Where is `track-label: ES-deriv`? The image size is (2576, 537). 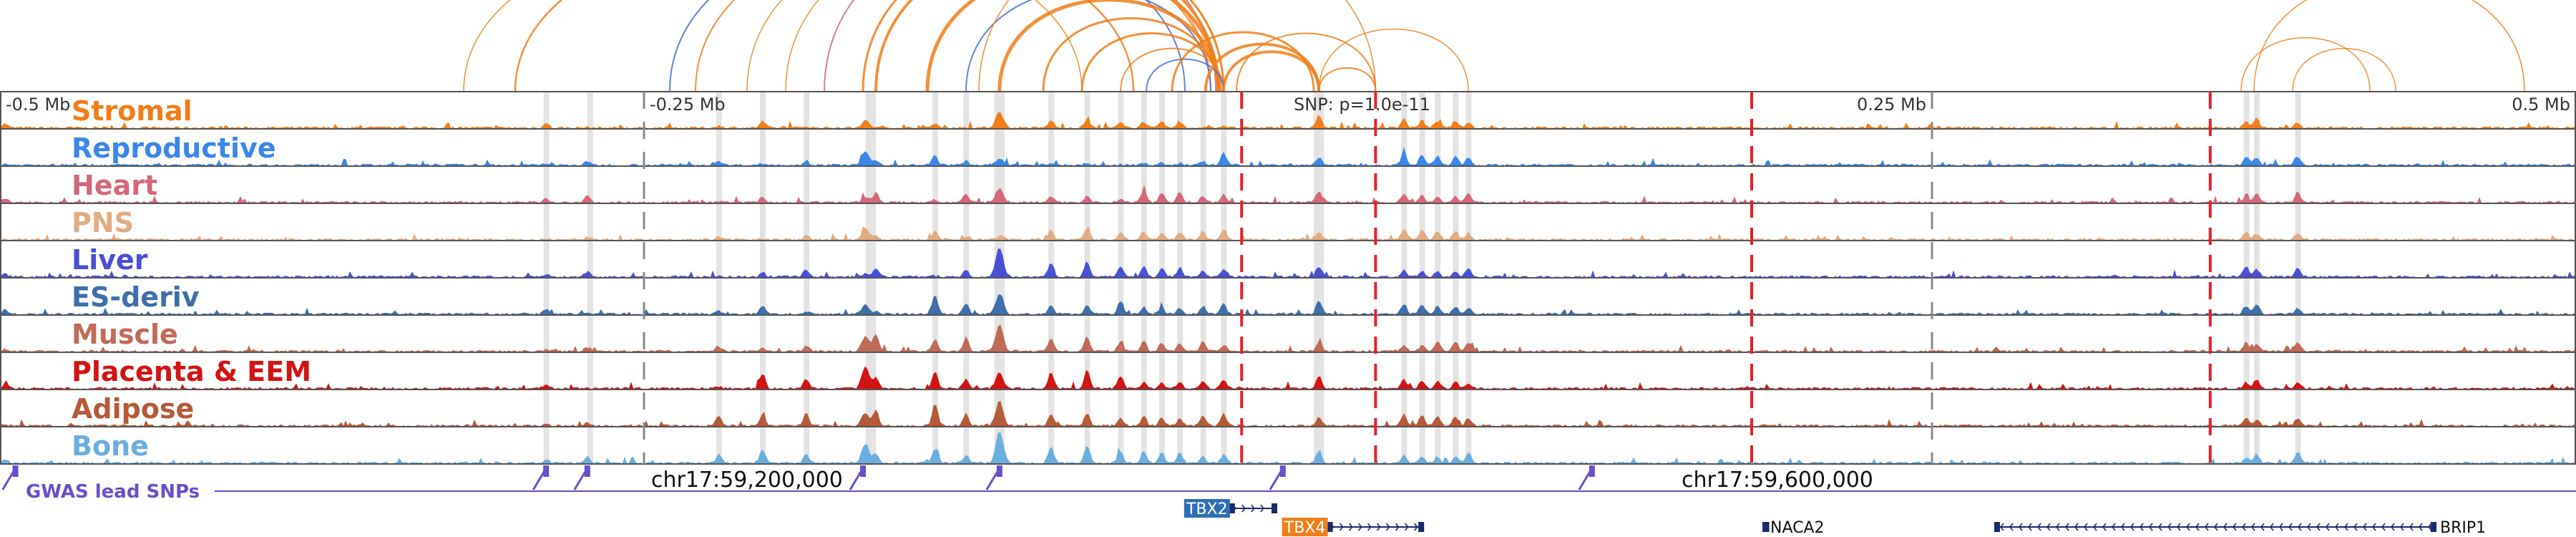
track-label: ES-deriv is located at coordinates (136, 297).